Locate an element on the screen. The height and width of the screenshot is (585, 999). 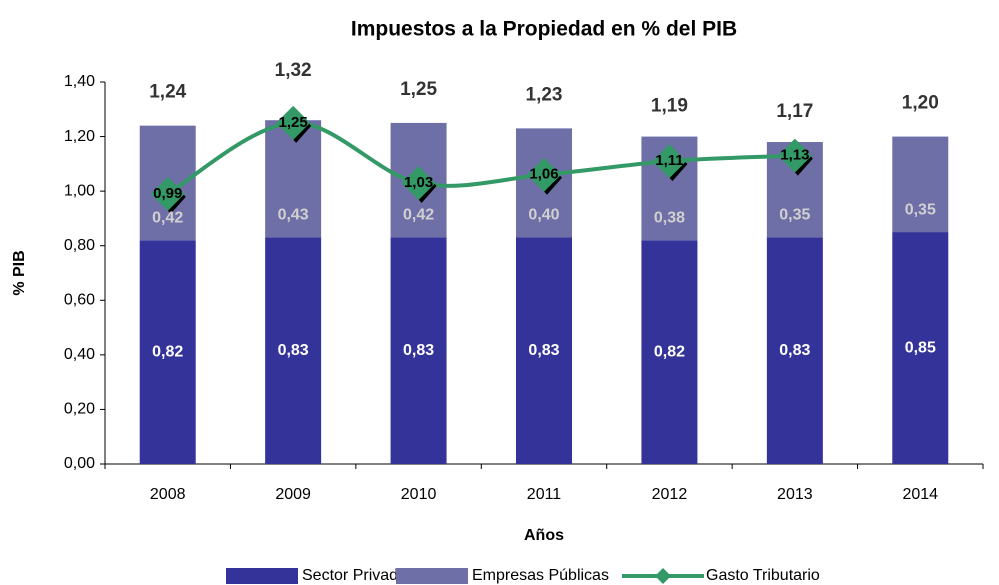
total-label: 1,32 is located at coordinates (293, 70).